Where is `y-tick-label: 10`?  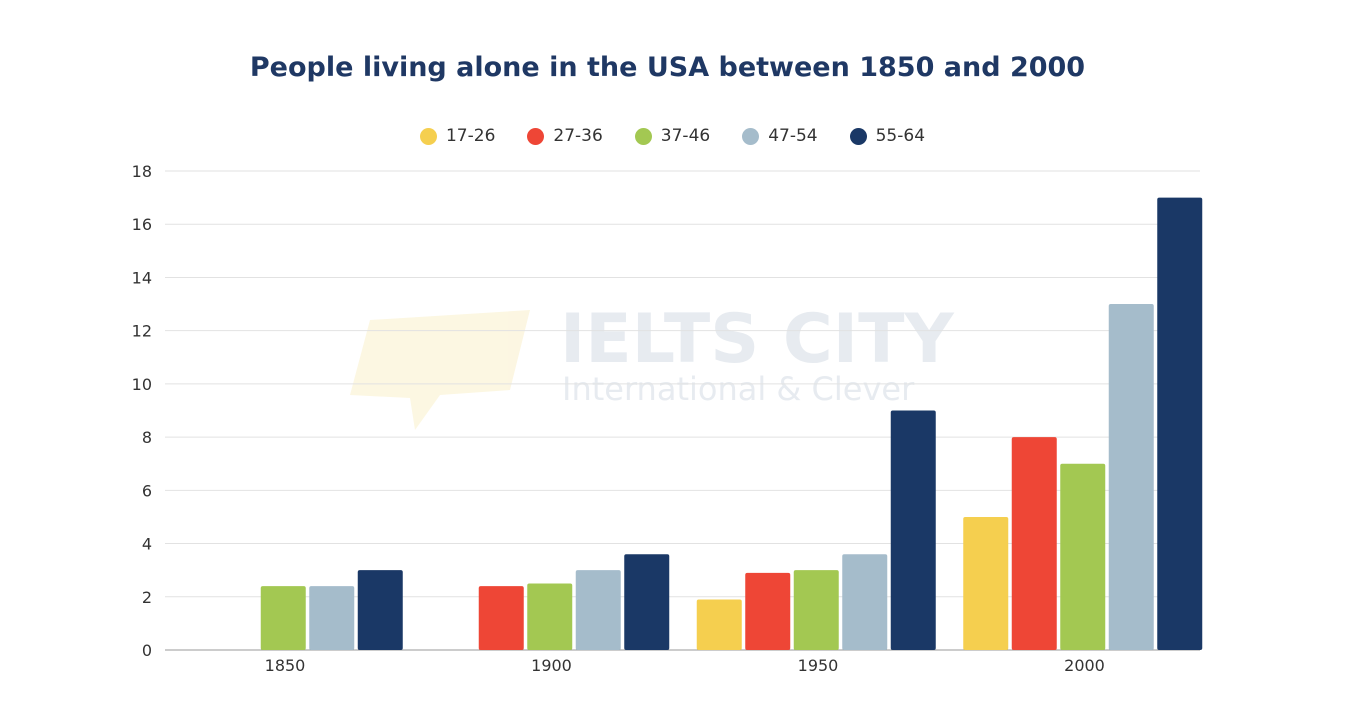 y-tick-label: 10 is located at coordinates (142, 384).